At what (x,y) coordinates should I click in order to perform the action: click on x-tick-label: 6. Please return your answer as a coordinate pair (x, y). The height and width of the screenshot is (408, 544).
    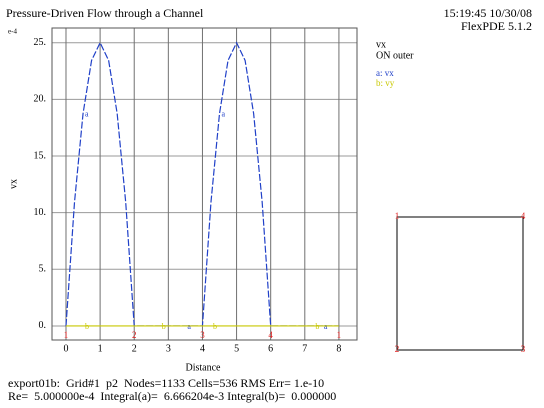
    Looking at the image, I should click on (270, 348).